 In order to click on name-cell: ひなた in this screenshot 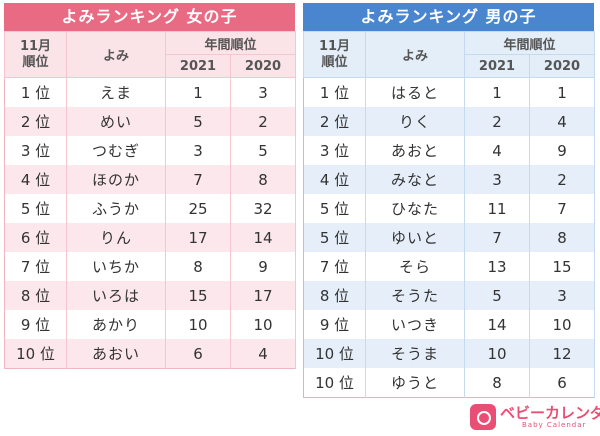, I will do `click(415, 208)`.